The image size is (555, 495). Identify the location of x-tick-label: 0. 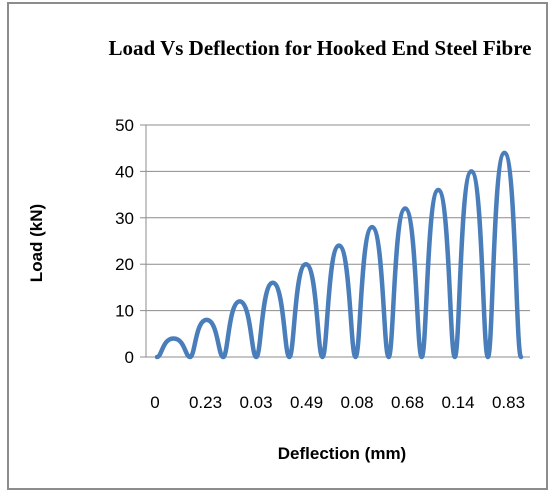
(154, 402).